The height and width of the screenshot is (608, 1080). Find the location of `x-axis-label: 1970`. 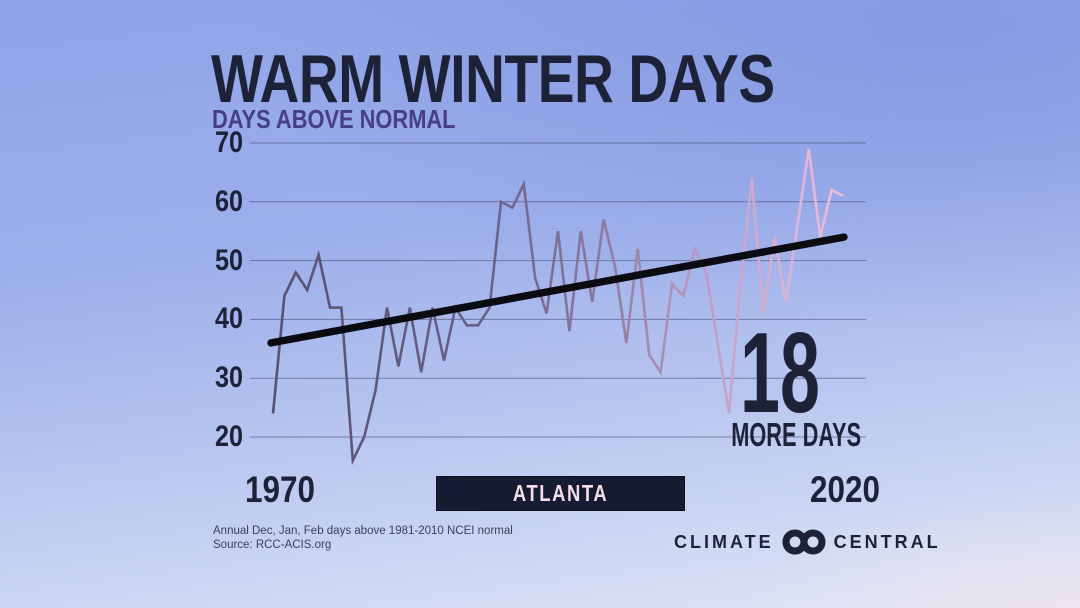

x-axis-label: 1970 is located at coordinates (280, 489).